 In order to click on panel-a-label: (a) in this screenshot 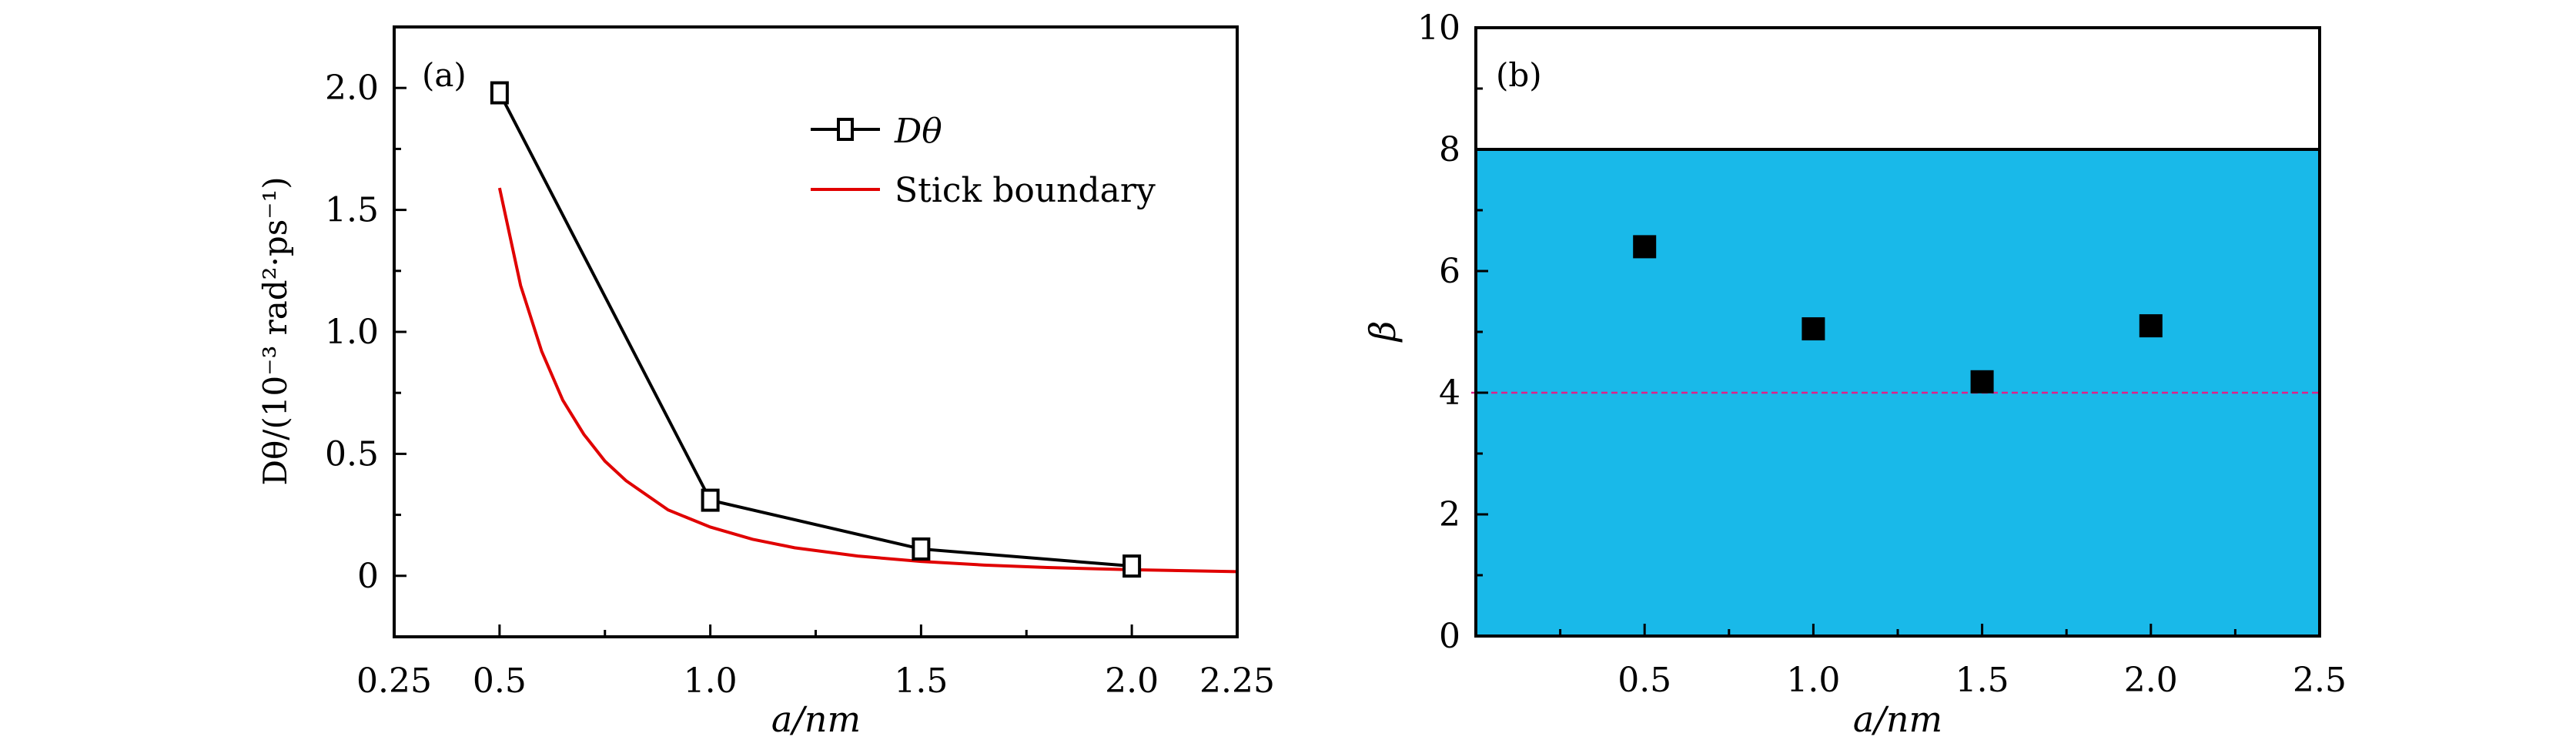, I will do `click(445, 75)`.